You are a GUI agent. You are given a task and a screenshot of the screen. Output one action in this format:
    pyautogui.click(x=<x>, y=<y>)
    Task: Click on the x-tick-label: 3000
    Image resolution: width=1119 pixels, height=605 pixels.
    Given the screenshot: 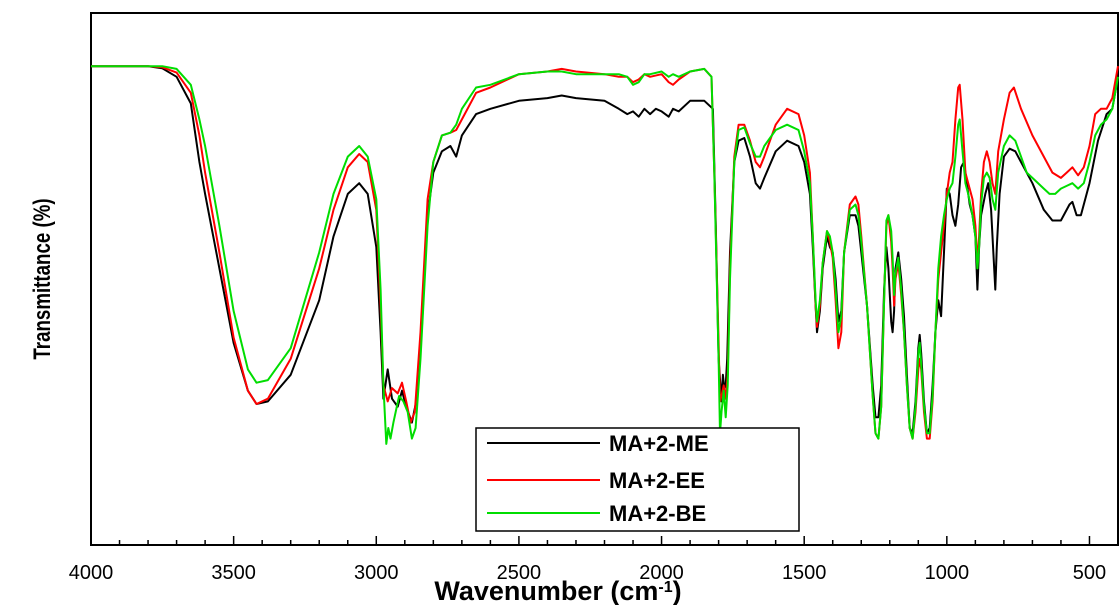 What is the action you would take?
    pyautogui.click(x=376, y=573)
    